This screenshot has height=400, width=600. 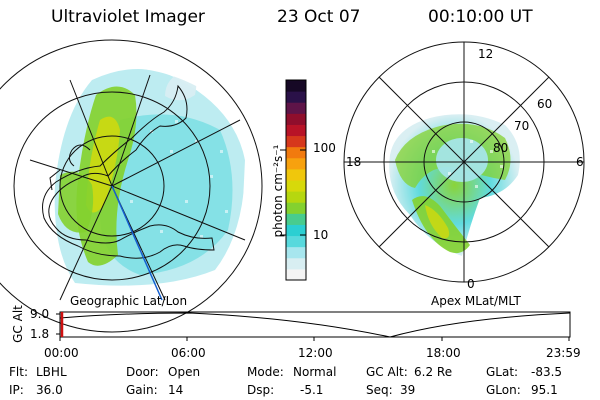 I want to click on left-panel-caption: Geographic Lat/Lon, so click(x=129, y=301).